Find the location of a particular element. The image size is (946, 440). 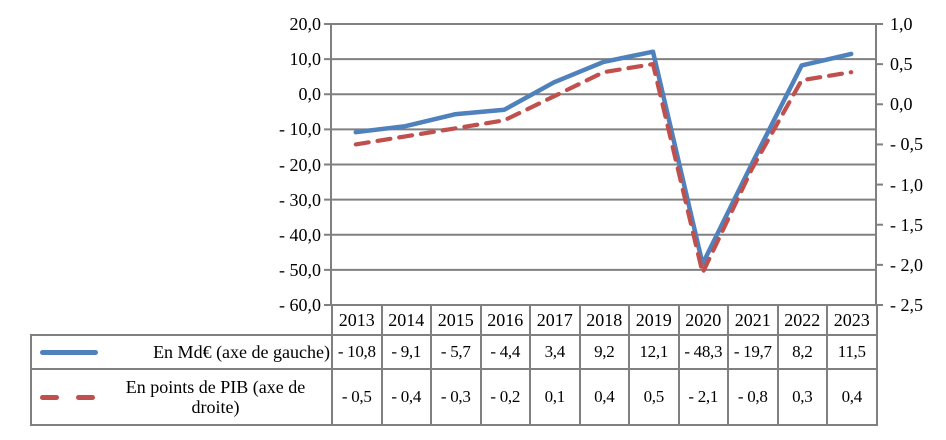

table-corner-blank is located at coordinates (181, 320).